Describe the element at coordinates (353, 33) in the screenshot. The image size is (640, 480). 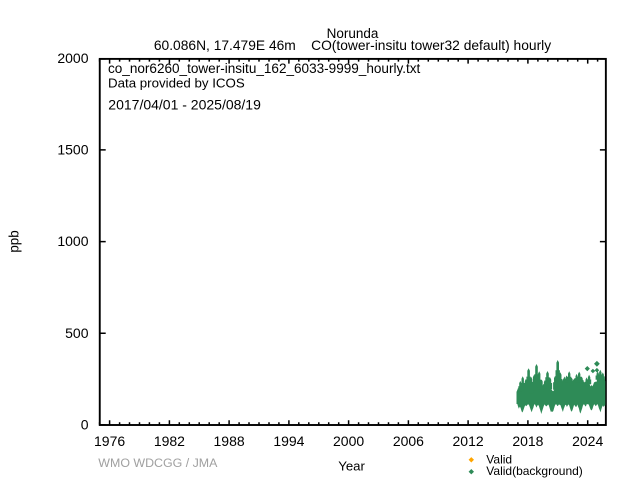
I see `svg-text: Norunda` at that location.